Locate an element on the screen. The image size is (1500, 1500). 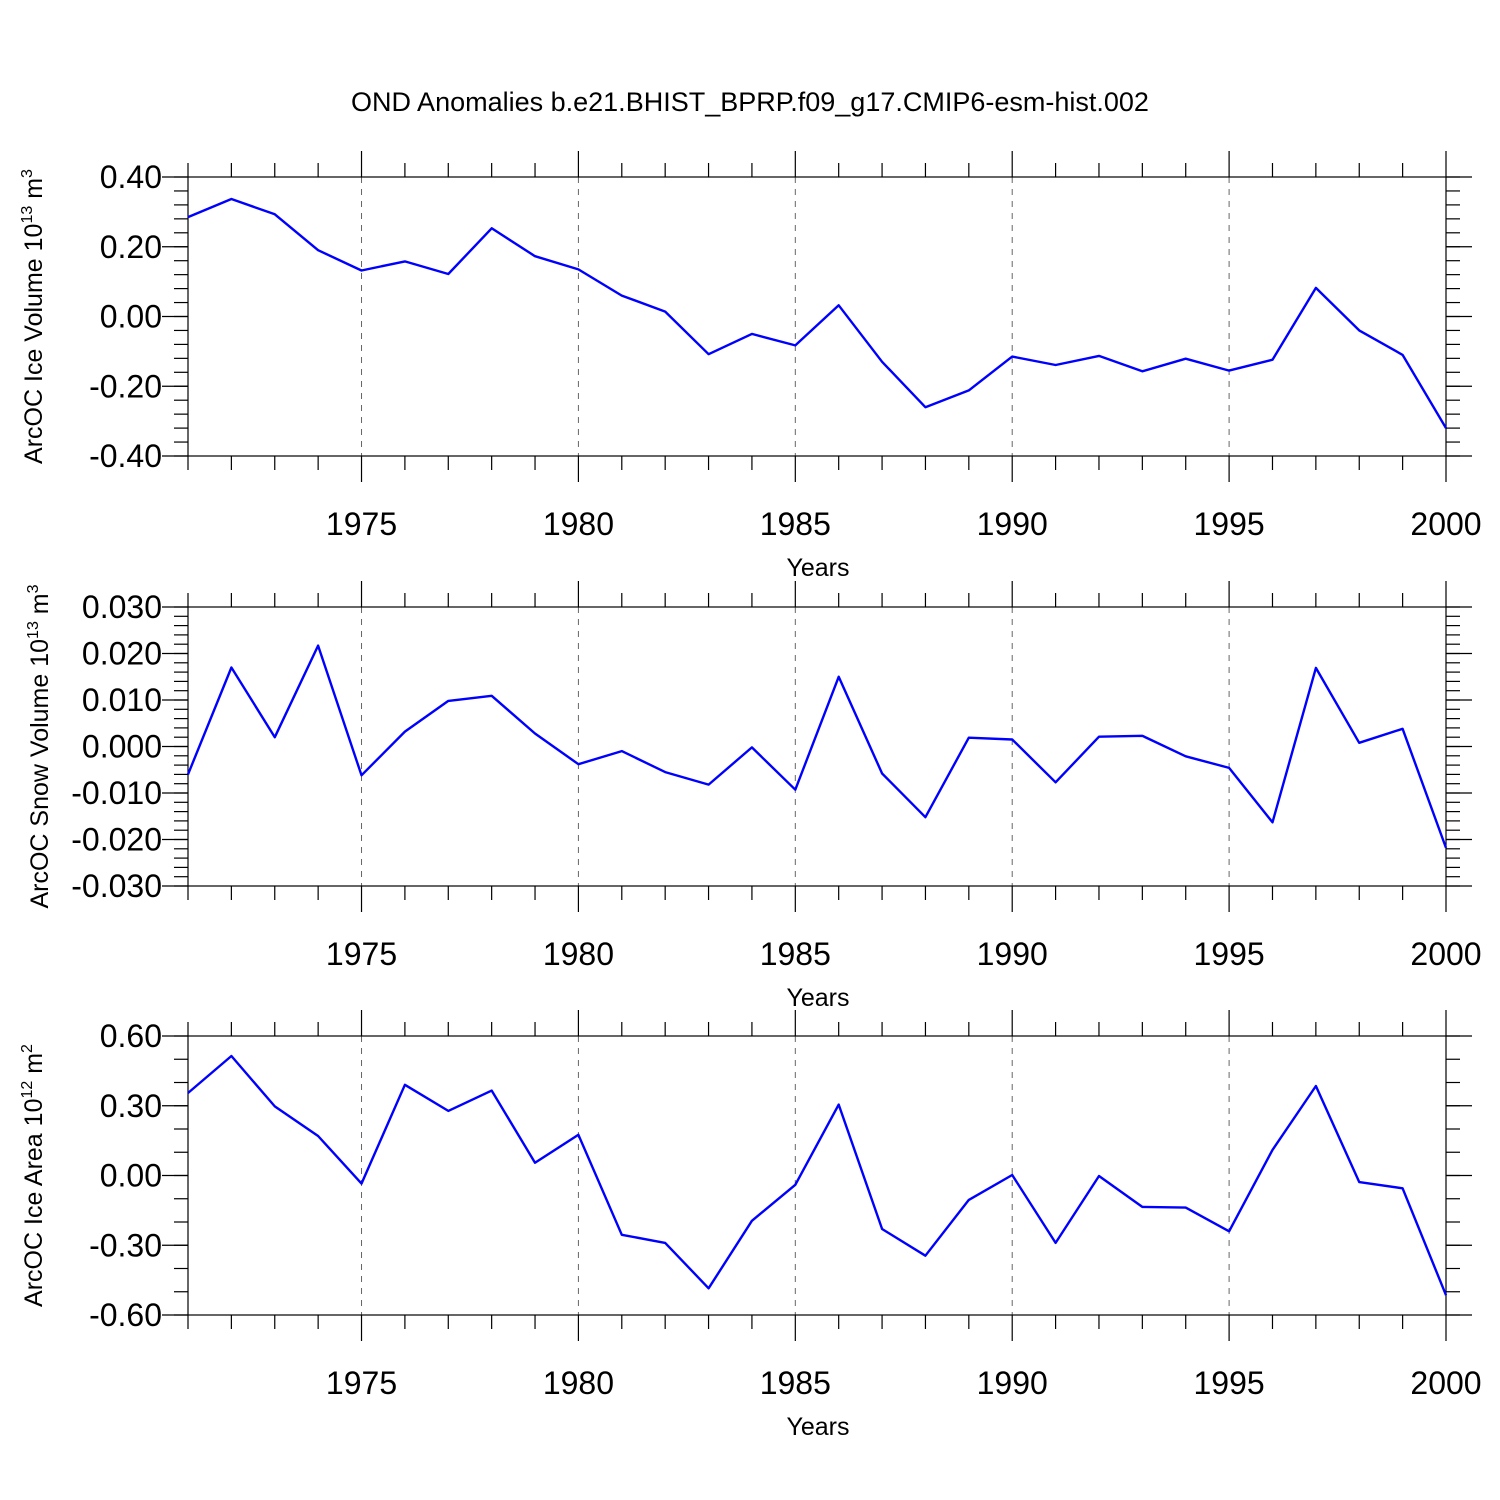
y-axis-label: ArcOC Ice Area 1012 m2 is located at coordinates (33, 1175).